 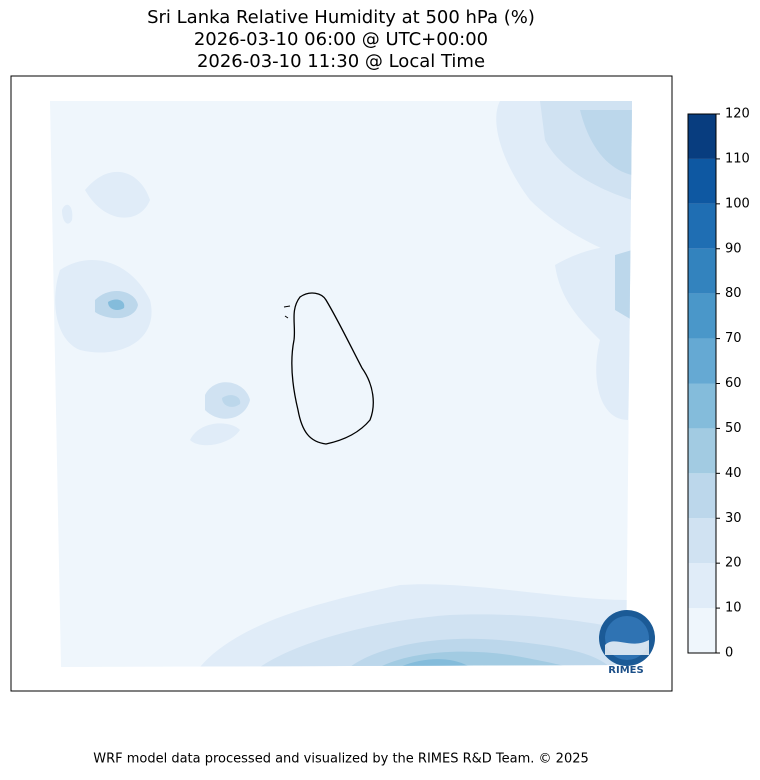 What do you see at coordinates (625, 670) in the screenshot?
I see `logo-label: RIMES` at bounding box center [625, 670].